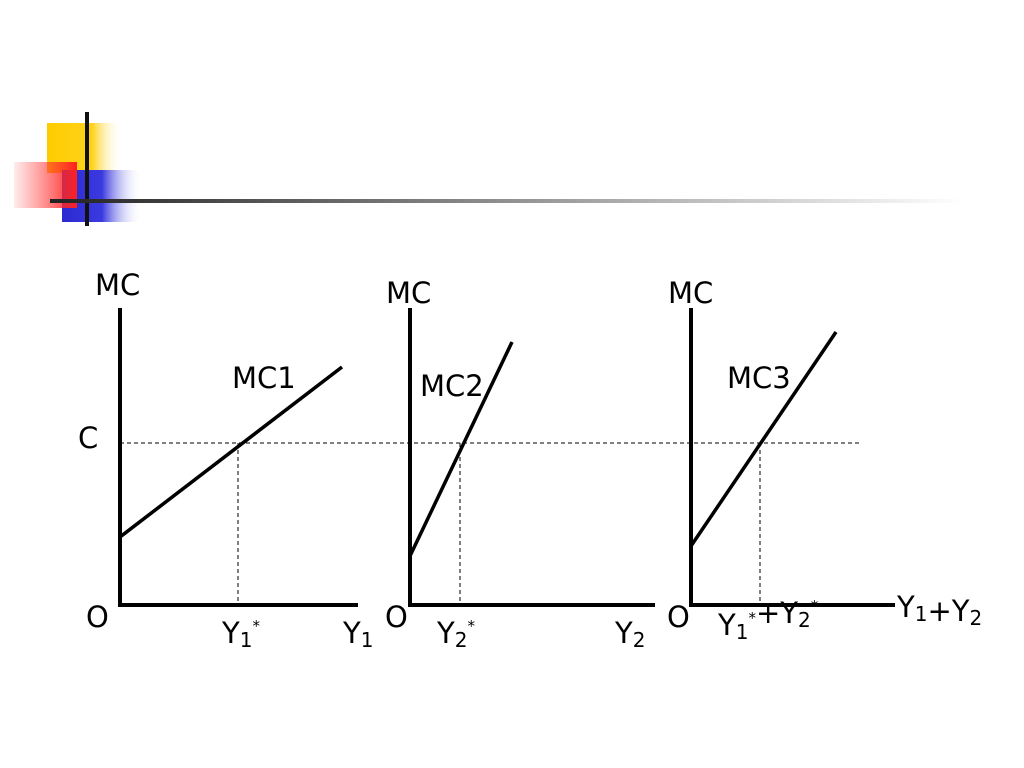  What do you see at coordinates (87, 169) in the screenshot?
I see `vertical-rule` at bounding box center [87, 169].